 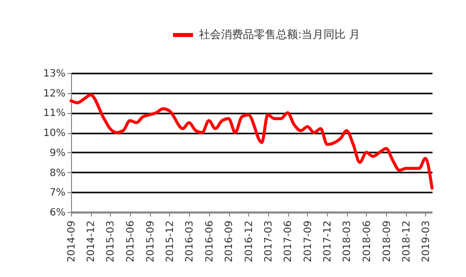 What do you see at coordinates (58, 193) in the screenshot?
I see `y-tick-label: 7%` at bounding box center [58, 193].